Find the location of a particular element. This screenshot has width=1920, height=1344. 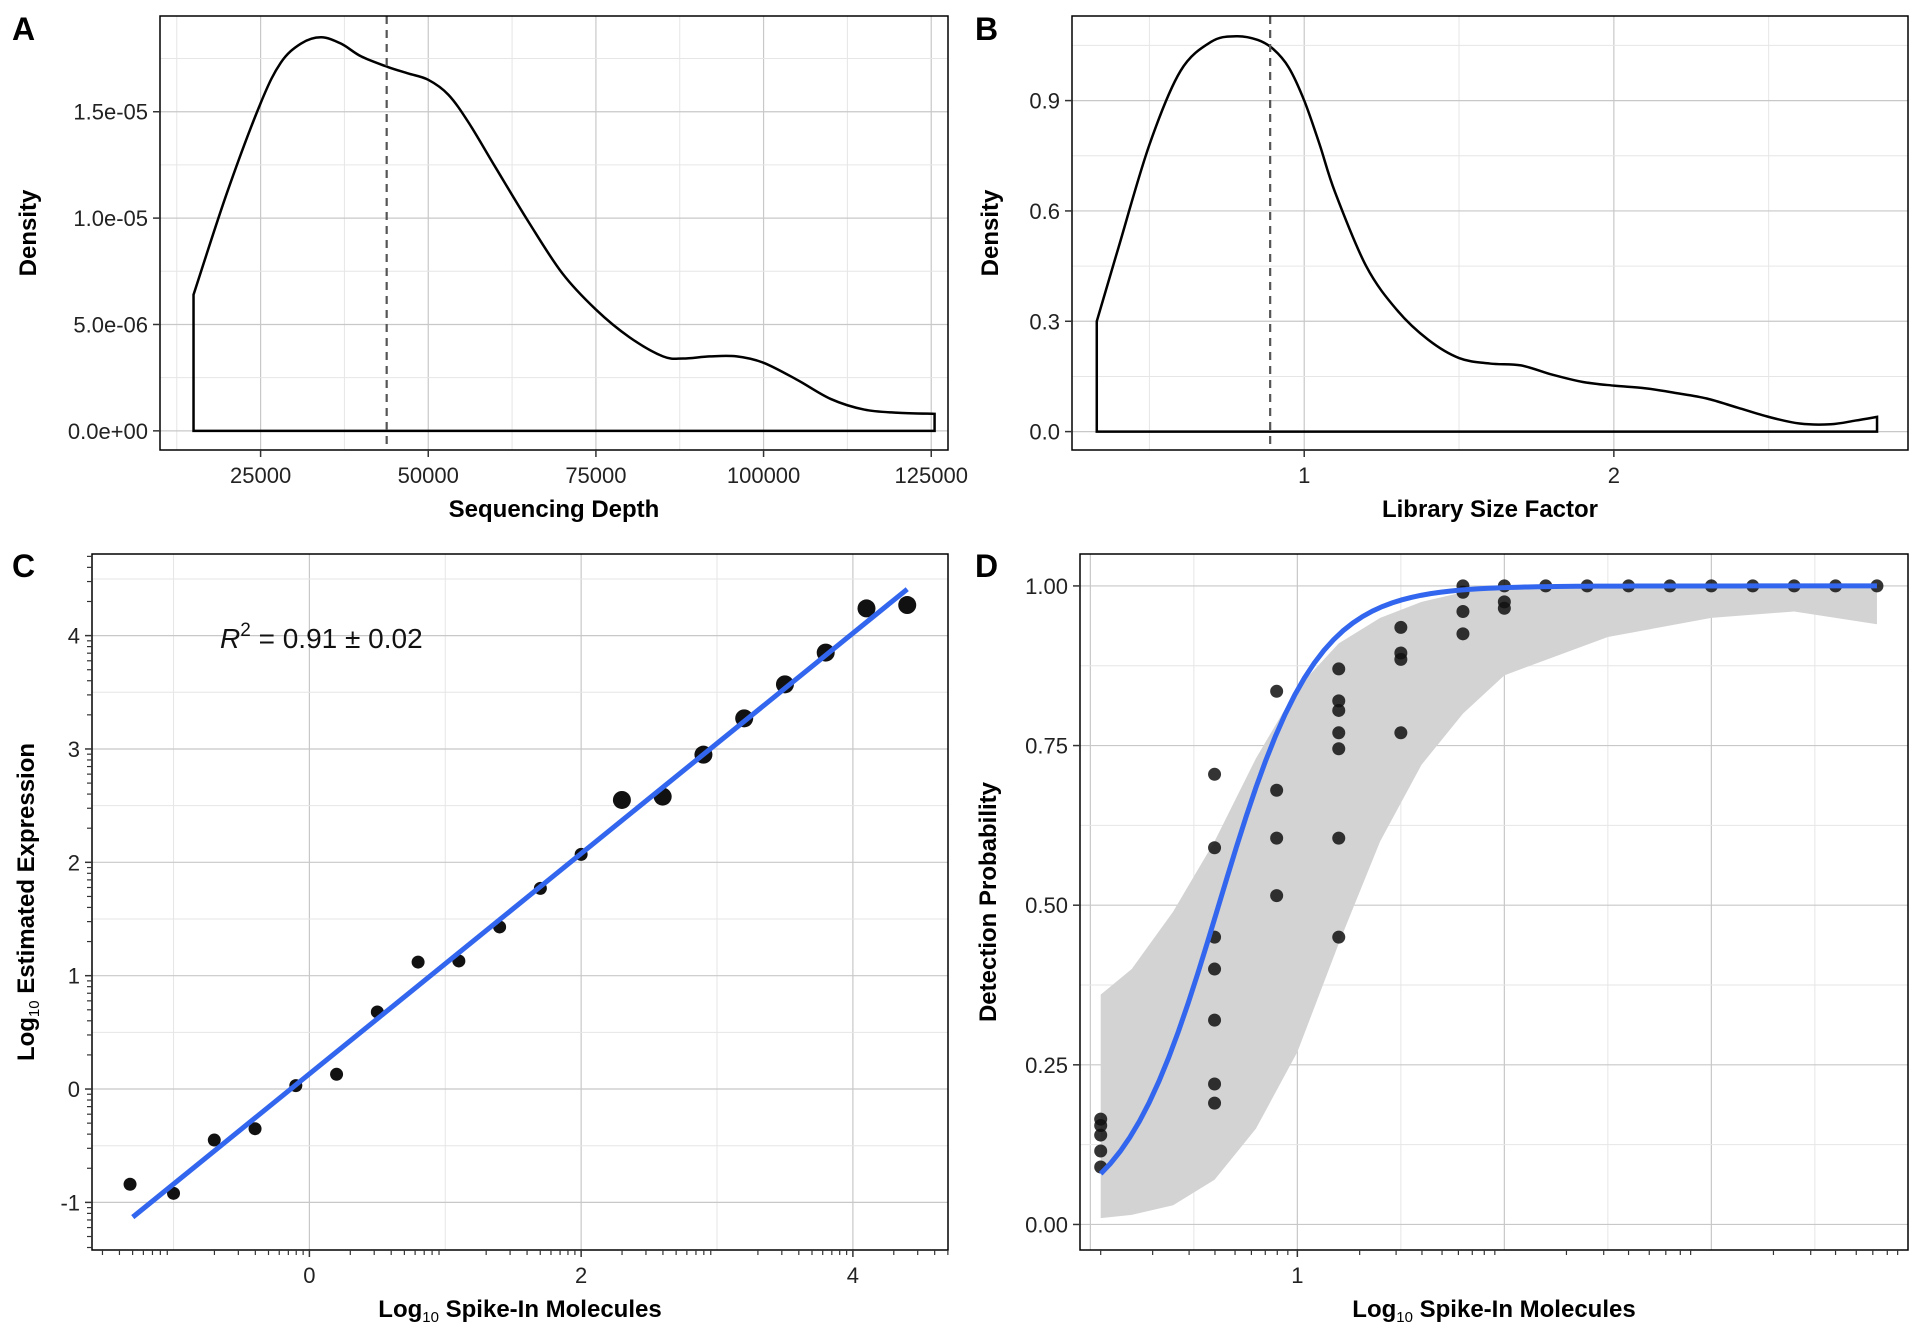

y-tick-label: -1 is located at coordinates (70, 1202).